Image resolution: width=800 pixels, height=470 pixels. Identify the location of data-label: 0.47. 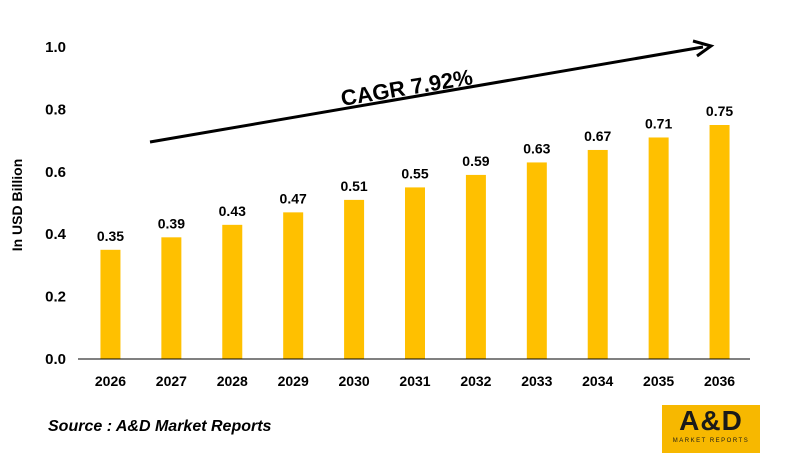
(293, 198).